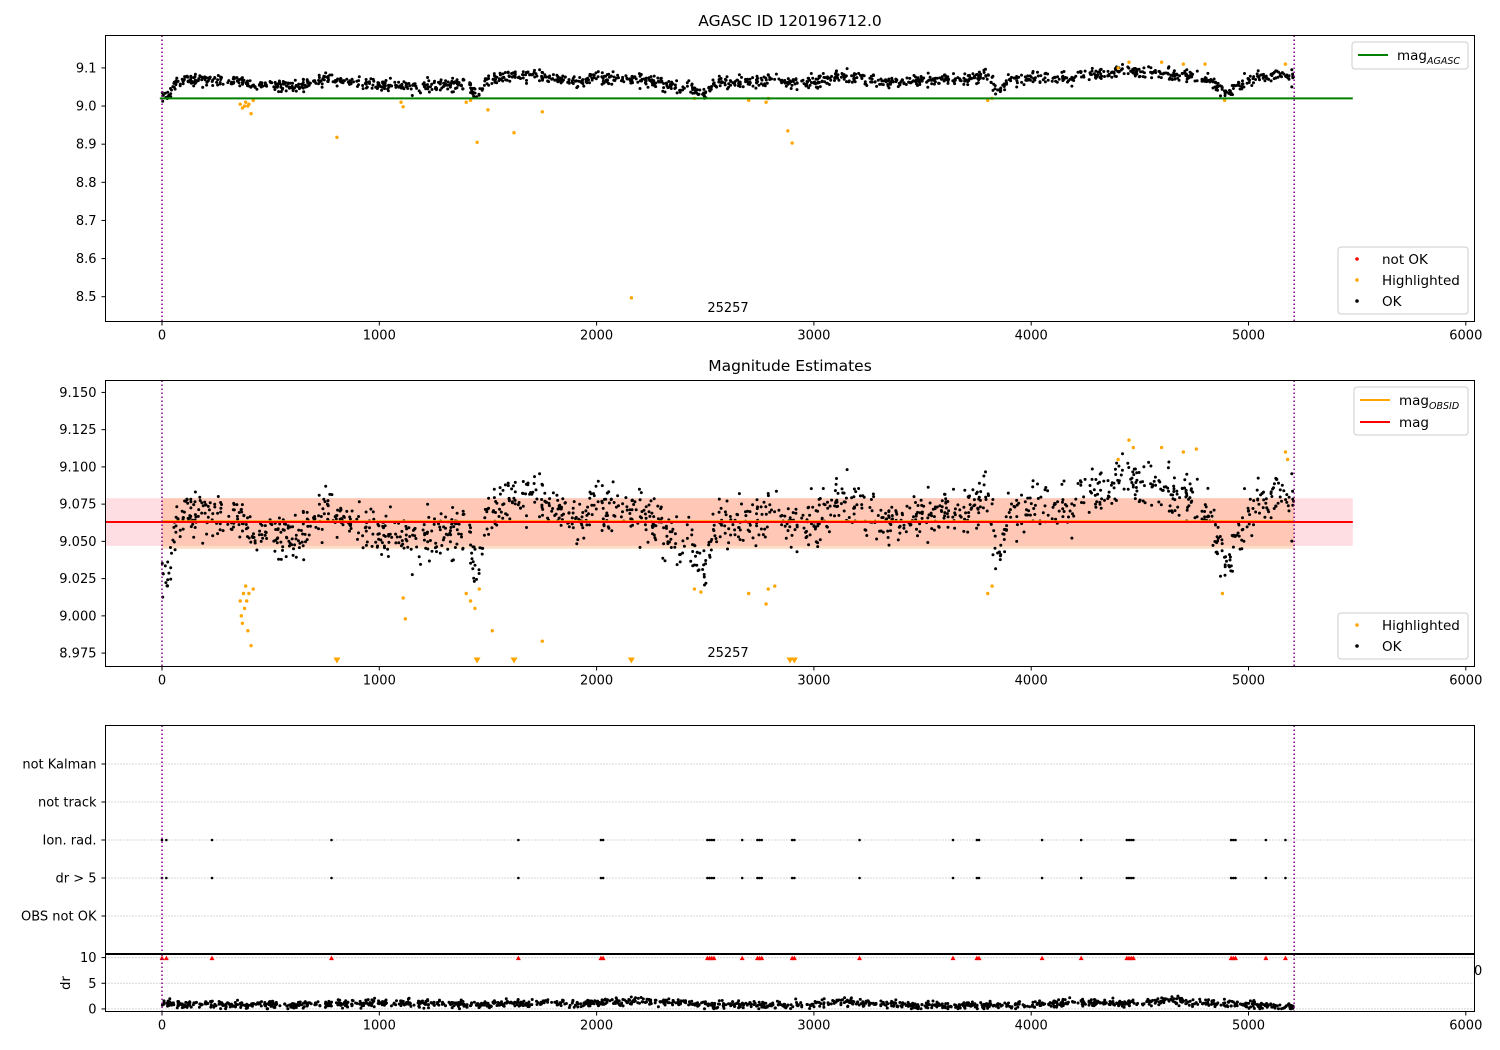 This screenshot has width=1500, height=1050. I want to click on highlighted-point, so click(1224, 100).